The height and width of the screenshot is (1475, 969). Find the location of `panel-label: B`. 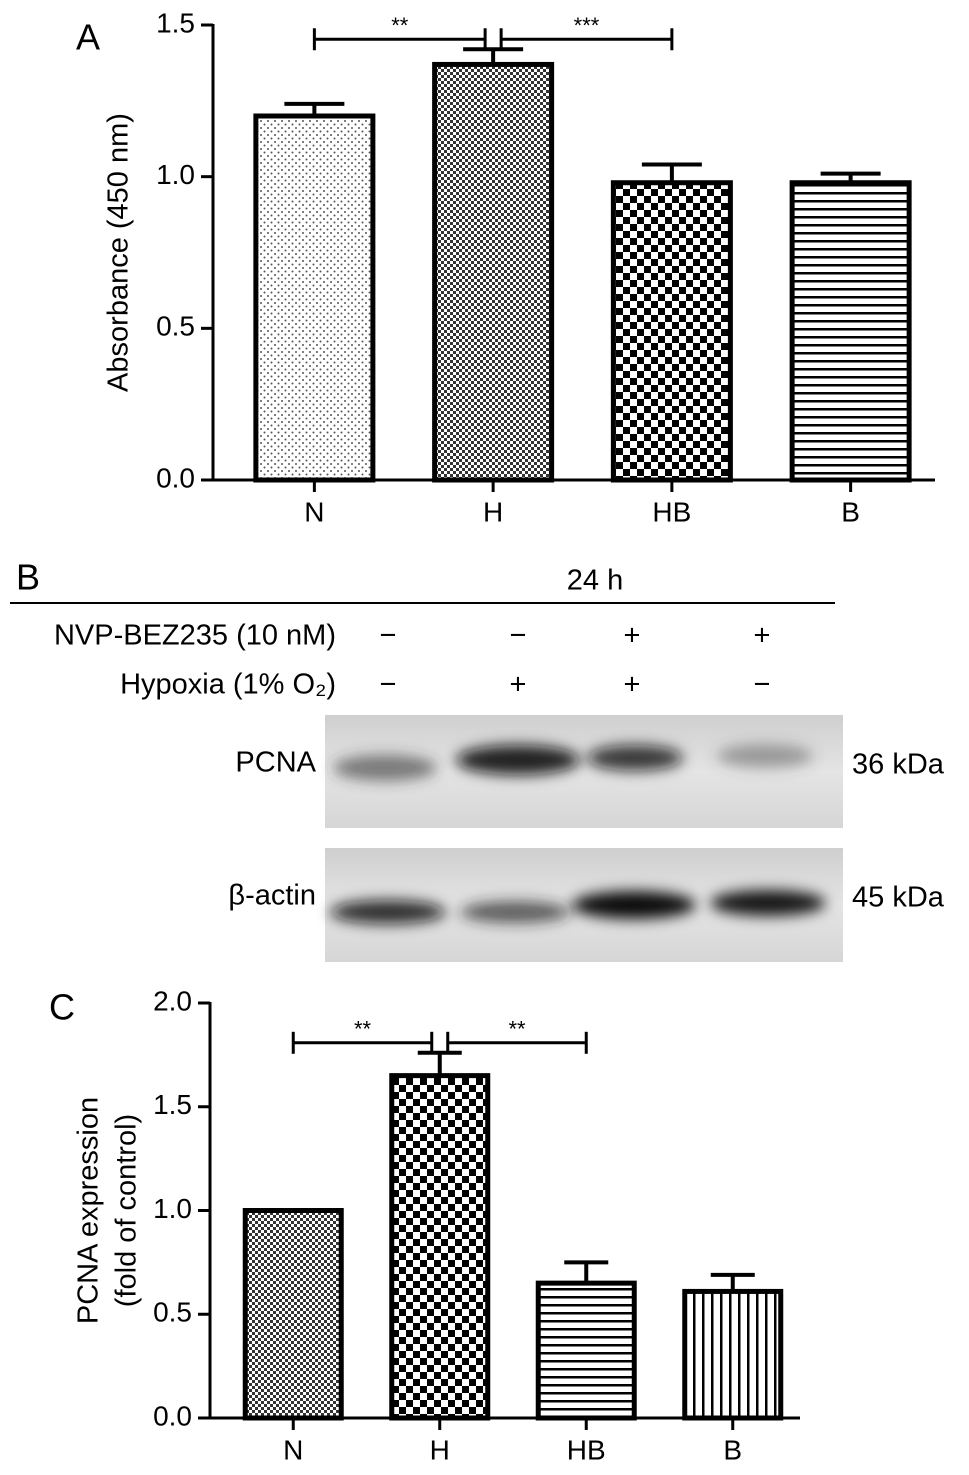

panel-label: B is located at coordinates (28, 577).